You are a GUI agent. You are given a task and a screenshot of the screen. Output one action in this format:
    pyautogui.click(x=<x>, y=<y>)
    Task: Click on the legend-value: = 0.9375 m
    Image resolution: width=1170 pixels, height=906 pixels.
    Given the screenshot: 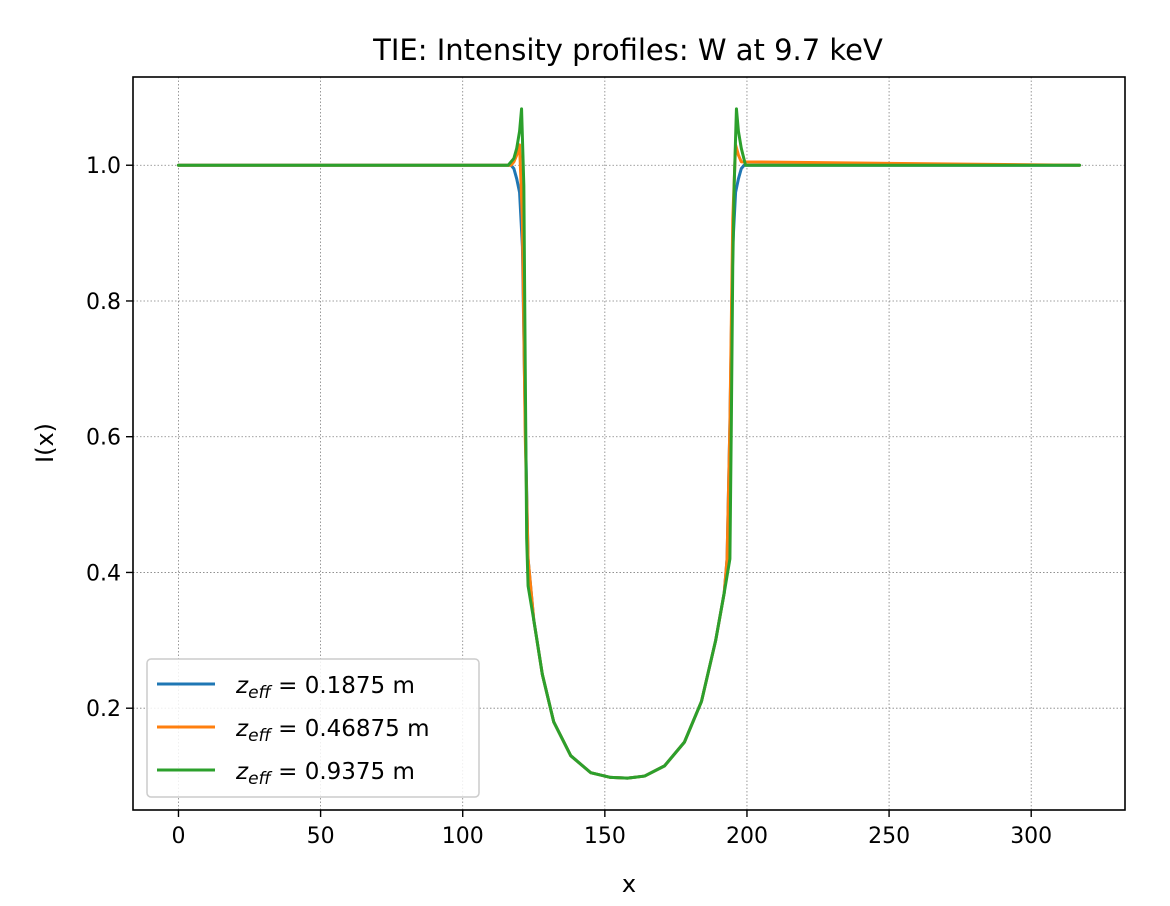 What is the action you would take?
    pyautogui.click(x=343, y=772)
    